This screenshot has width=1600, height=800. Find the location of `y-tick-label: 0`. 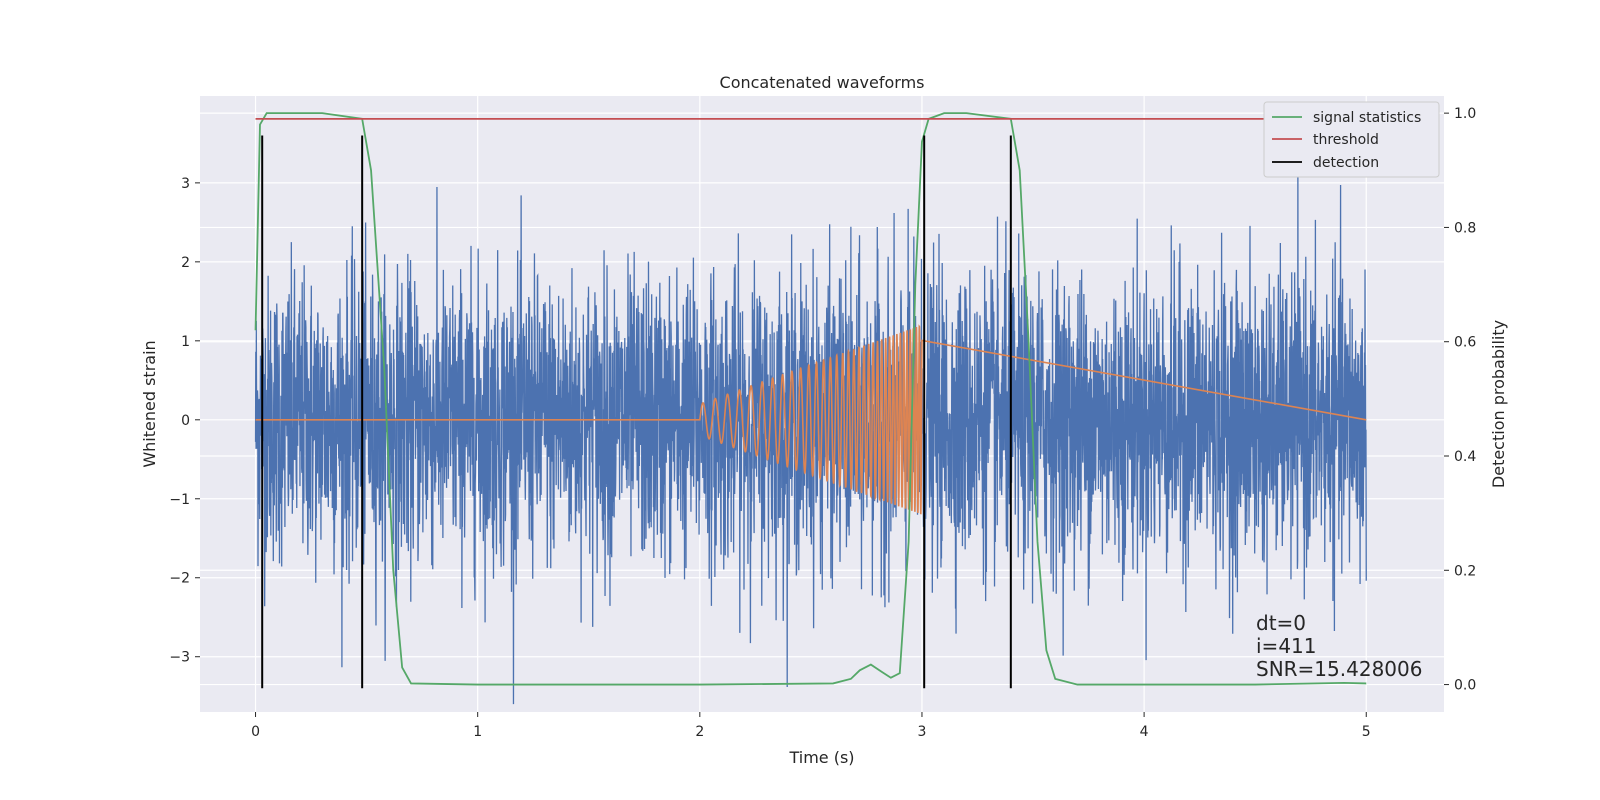

y-tick-label: 0 is located at coordinates (185, 421).